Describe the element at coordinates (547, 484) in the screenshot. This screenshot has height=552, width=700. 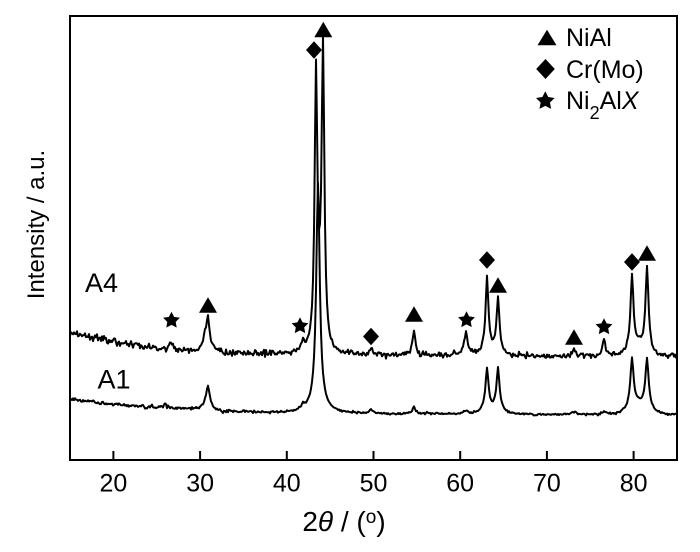
I see `svg-text: 70` at that location.